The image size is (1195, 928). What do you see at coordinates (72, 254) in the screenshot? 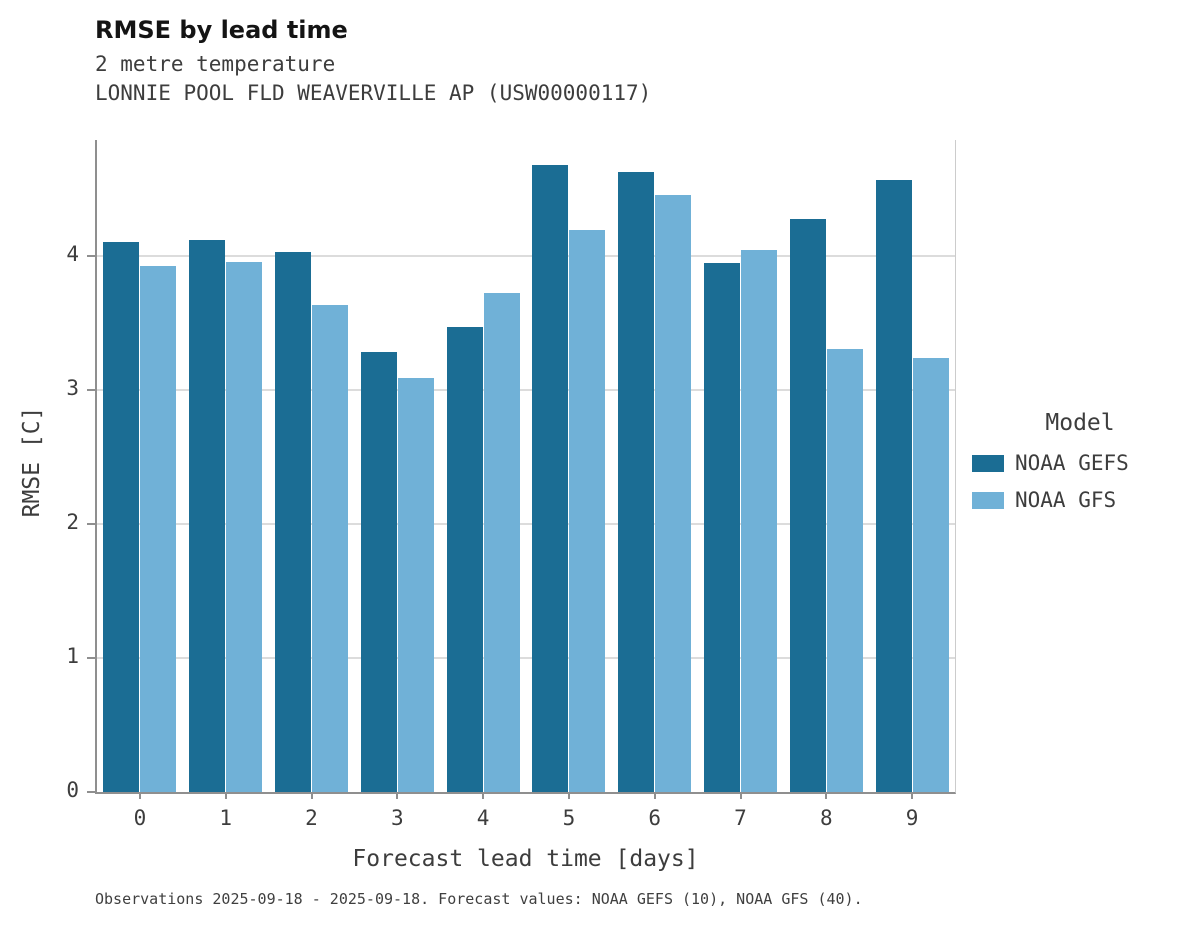
I see `y-tick-label: 4` at bounding box center [72, 254].